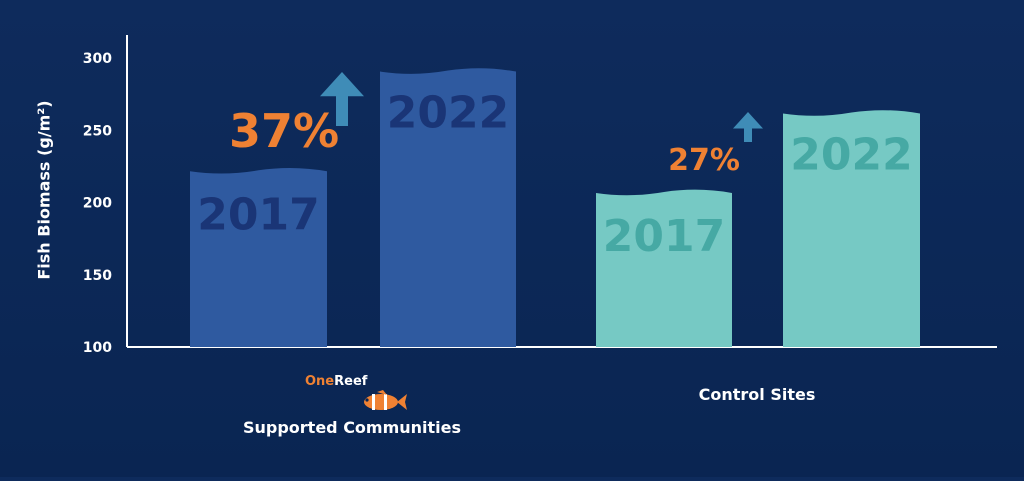 Image resolution: width=1024 pixels, height=481 pixels. Describe the element at coordinates (97, 204) in the screenshot. I see `y-tick-label: 200` at that location.